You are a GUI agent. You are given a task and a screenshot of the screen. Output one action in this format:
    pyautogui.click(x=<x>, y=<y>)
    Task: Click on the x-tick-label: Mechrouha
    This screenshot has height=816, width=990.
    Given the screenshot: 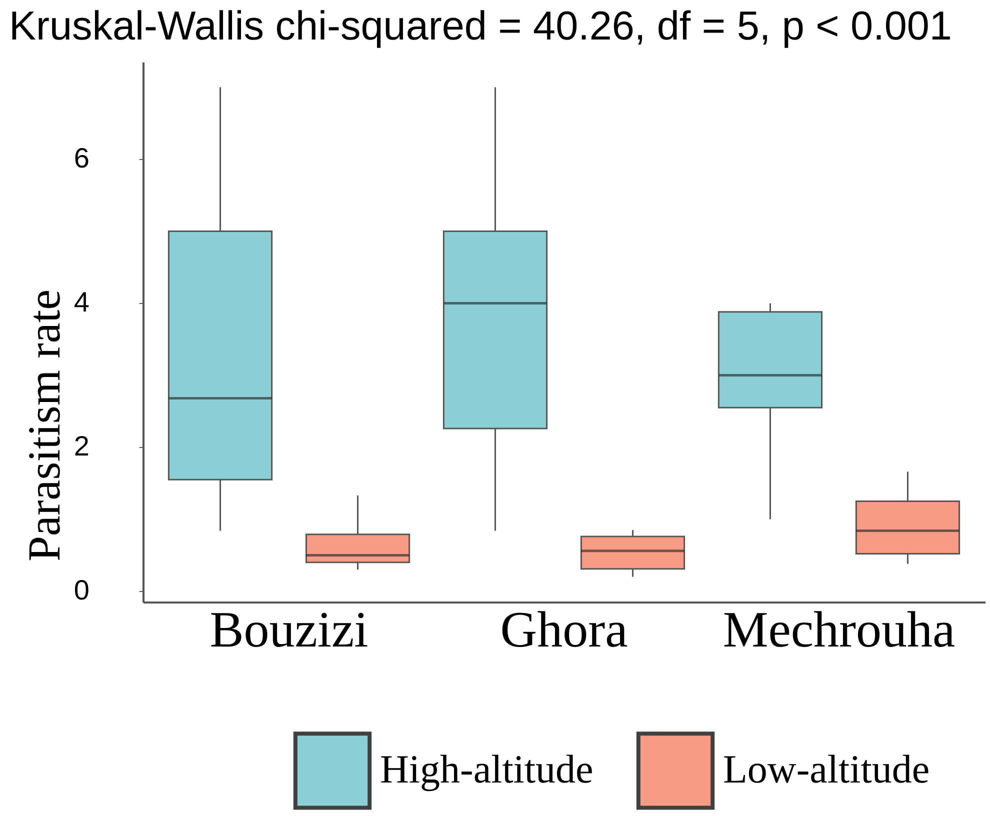 What is the action you would take?
    pyautogui.click(x=839, y=630)
    